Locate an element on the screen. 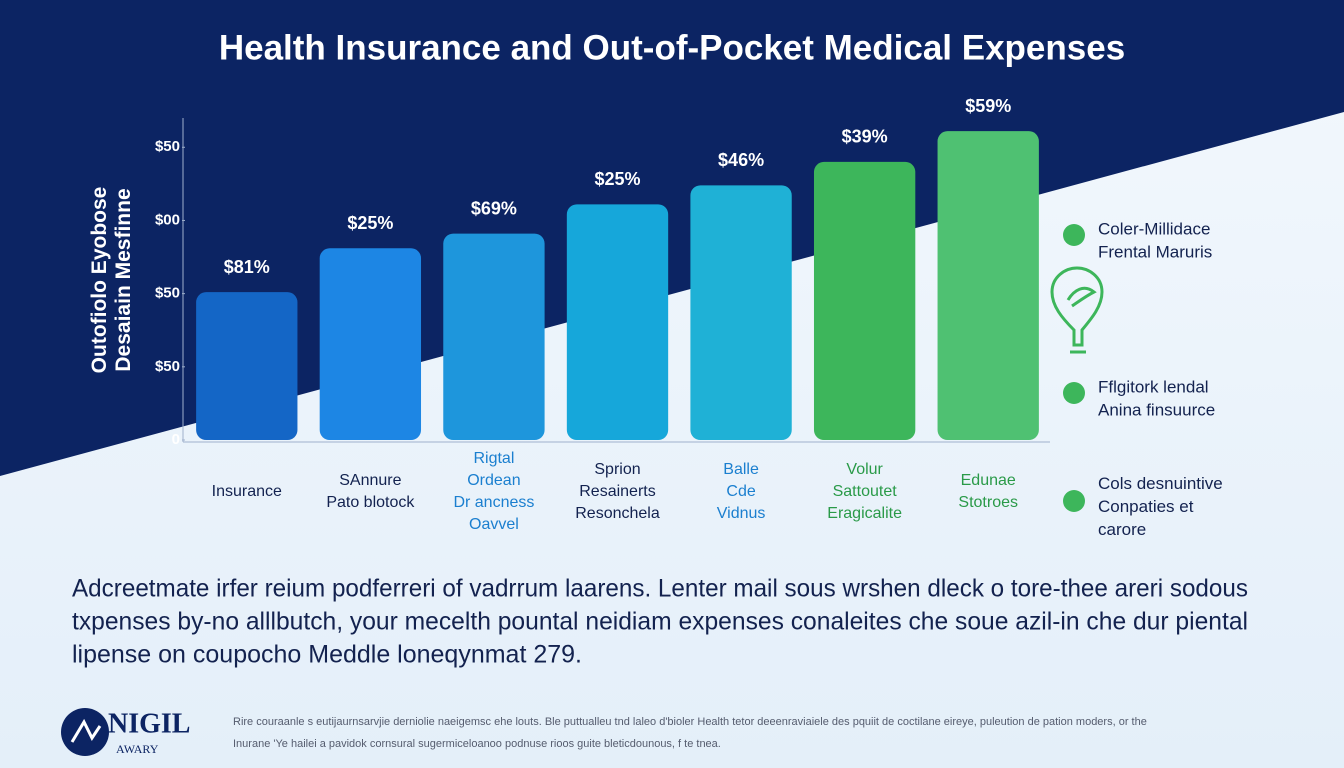 The width and height of the screenshot is (1344, 768). y-tick-label: $00 is located at coordinates (167, 219).